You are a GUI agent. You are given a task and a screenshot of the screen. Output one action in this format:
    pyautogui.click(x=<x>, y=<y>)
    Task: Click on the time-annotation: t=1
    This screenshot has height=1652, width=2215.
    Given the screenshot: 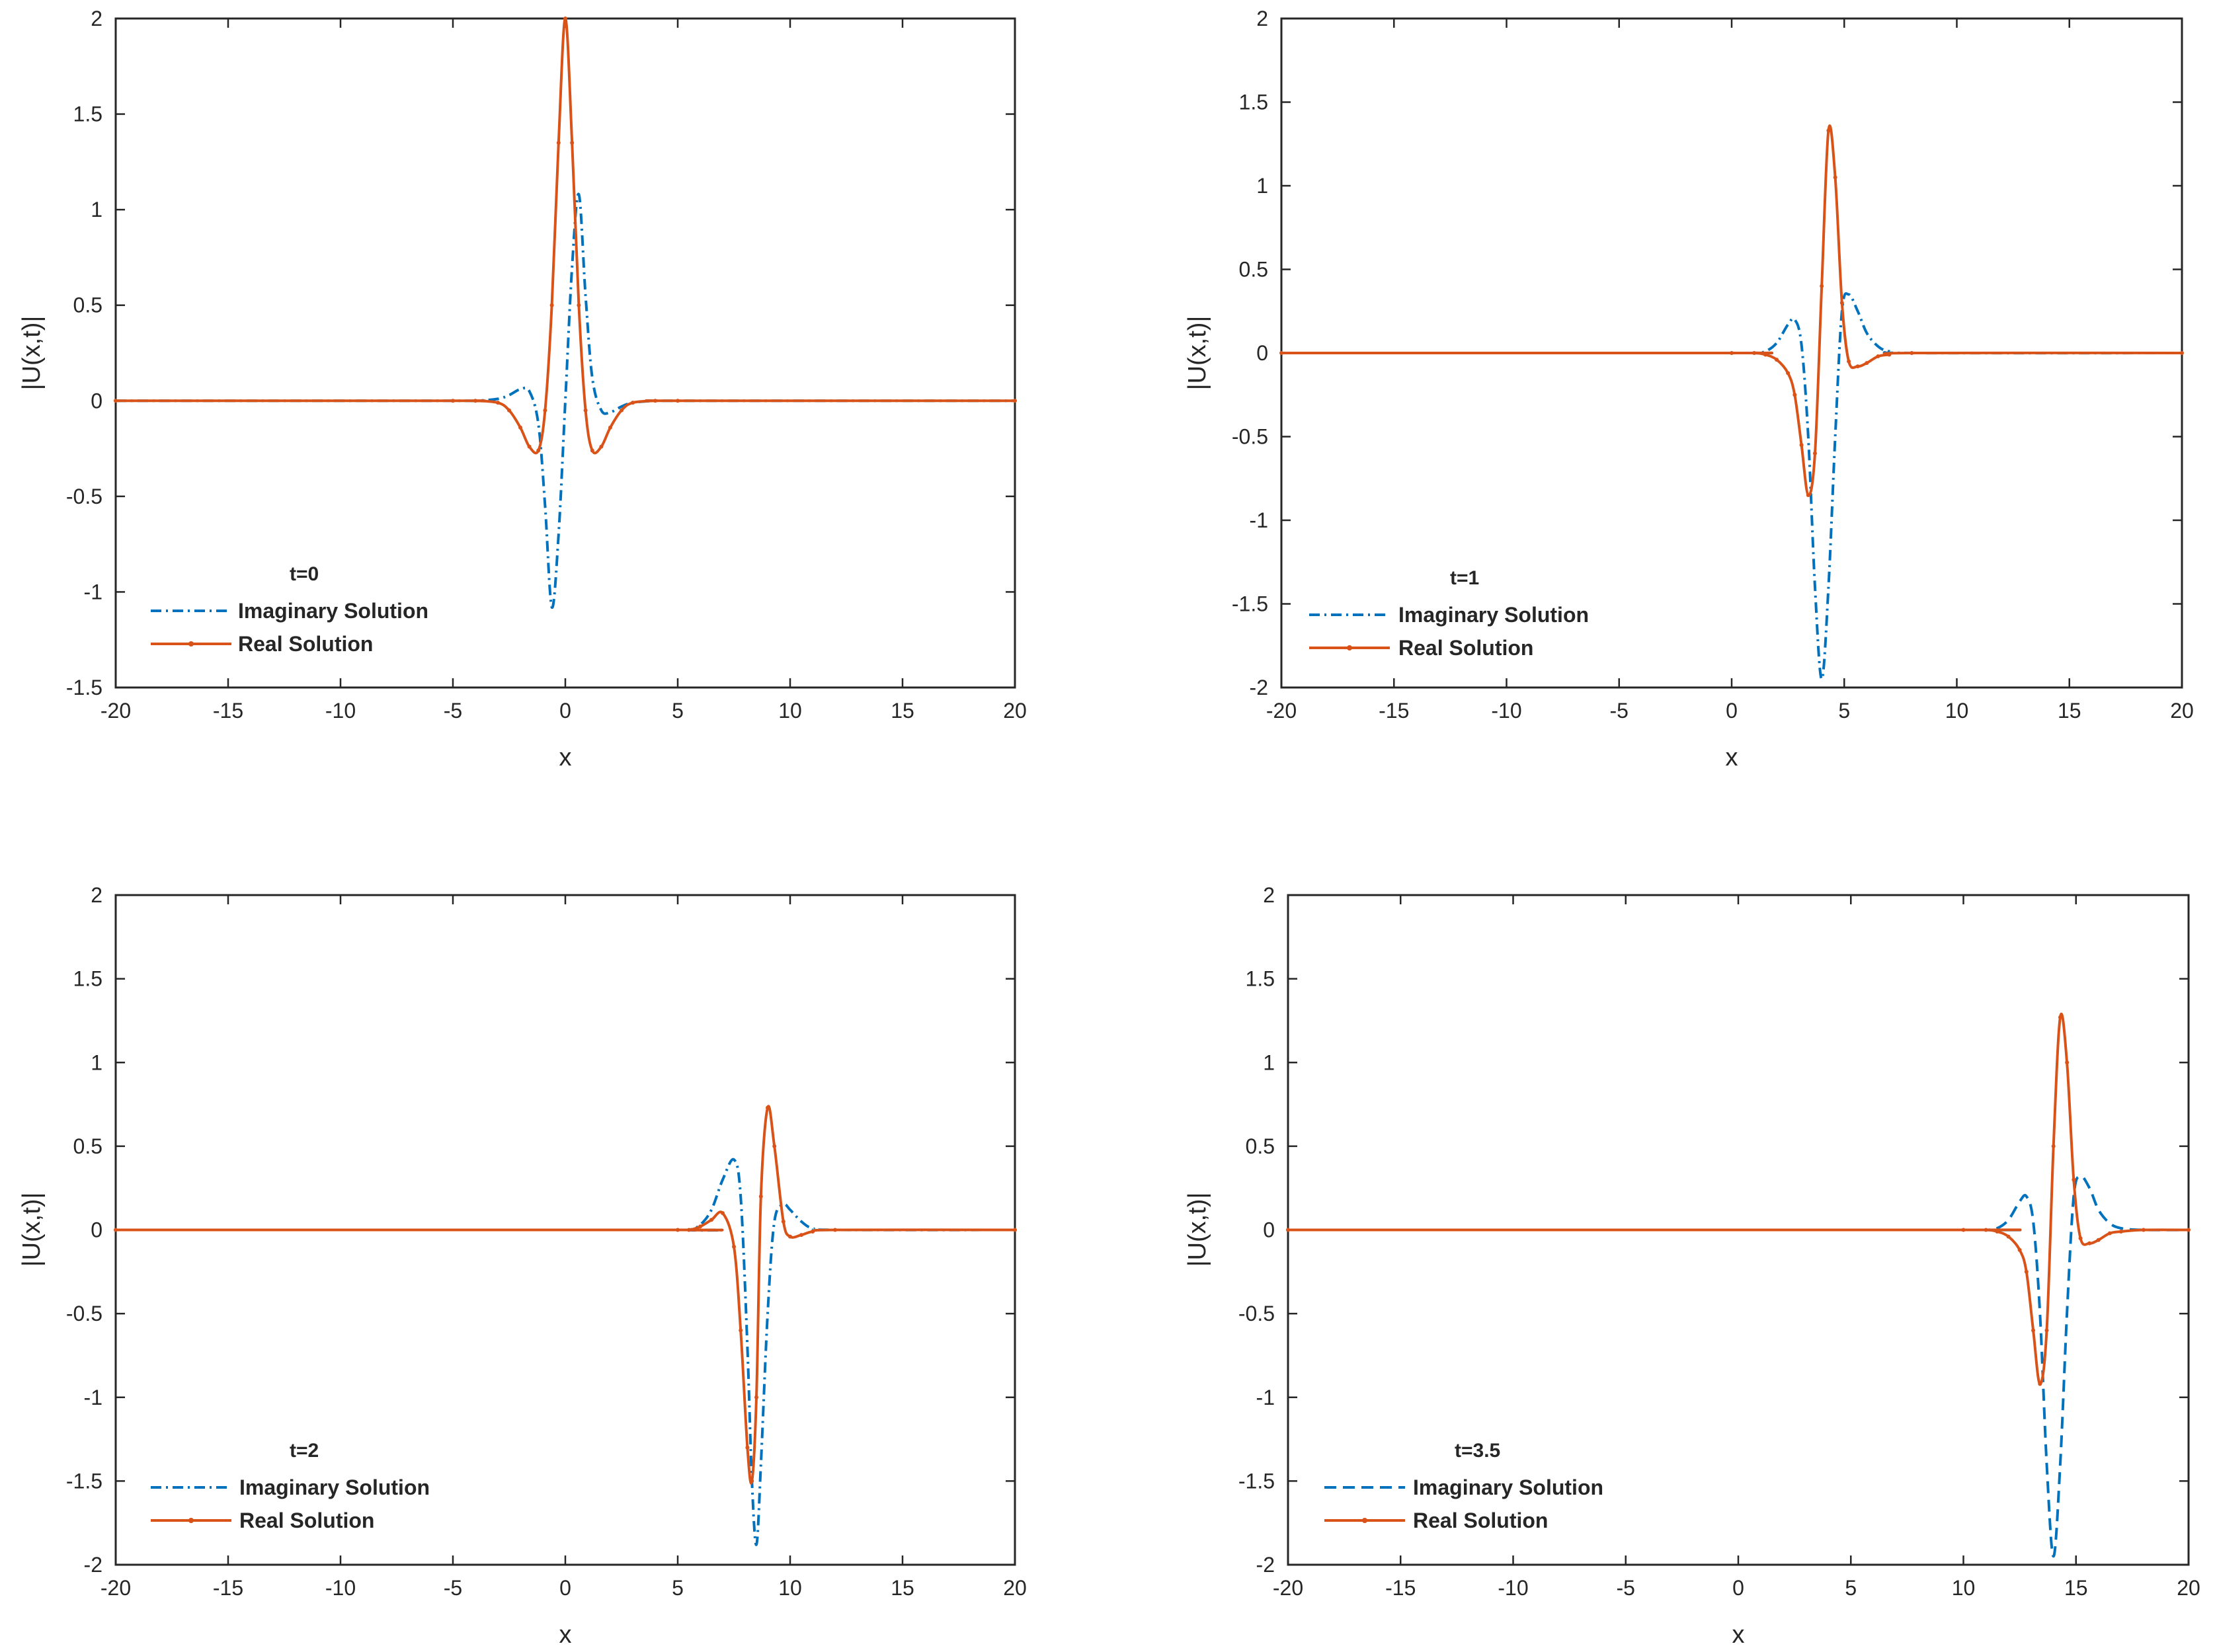 What is the action you would take?
    pyautogui.click(x=1464, y=578)
    